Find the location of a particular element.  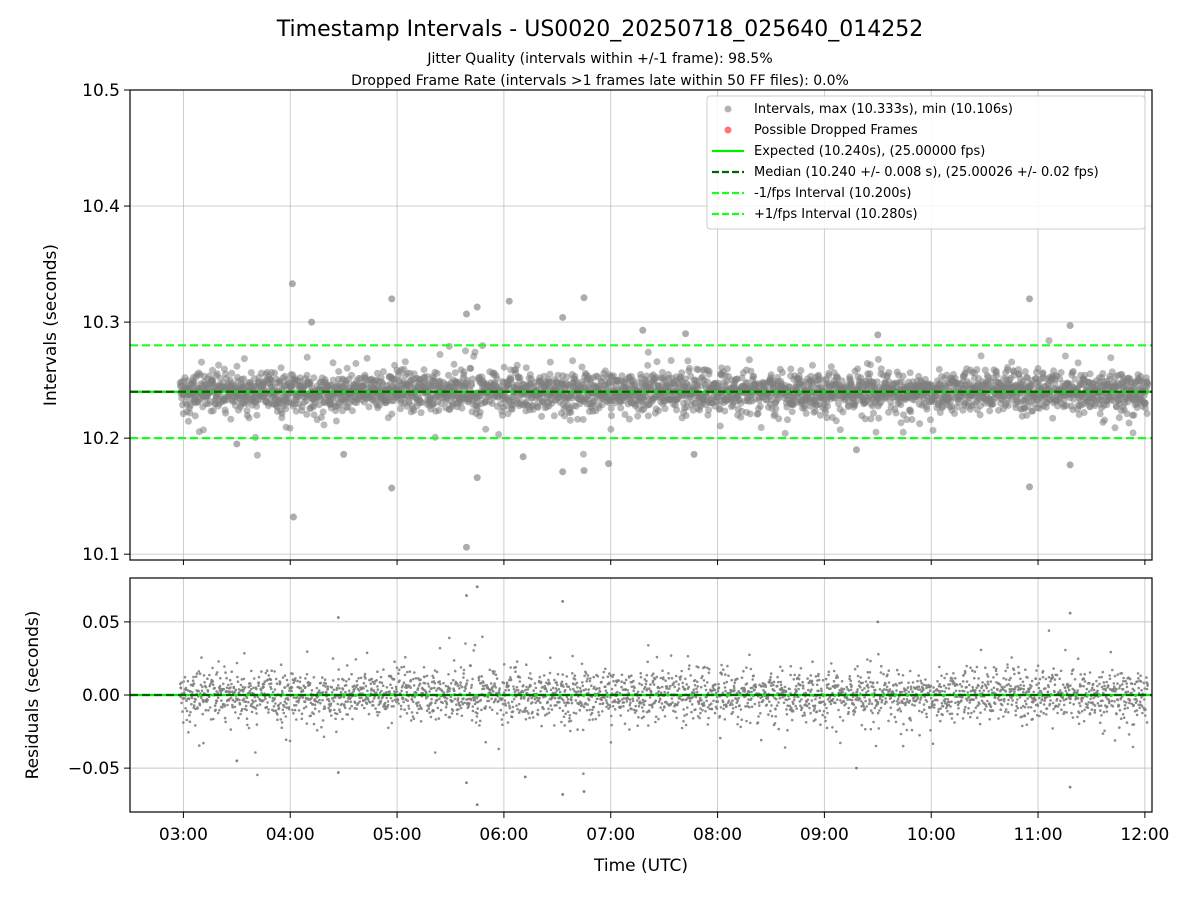

intervals-y-tick-label: 10.2 is located at coordinates (101, 439).